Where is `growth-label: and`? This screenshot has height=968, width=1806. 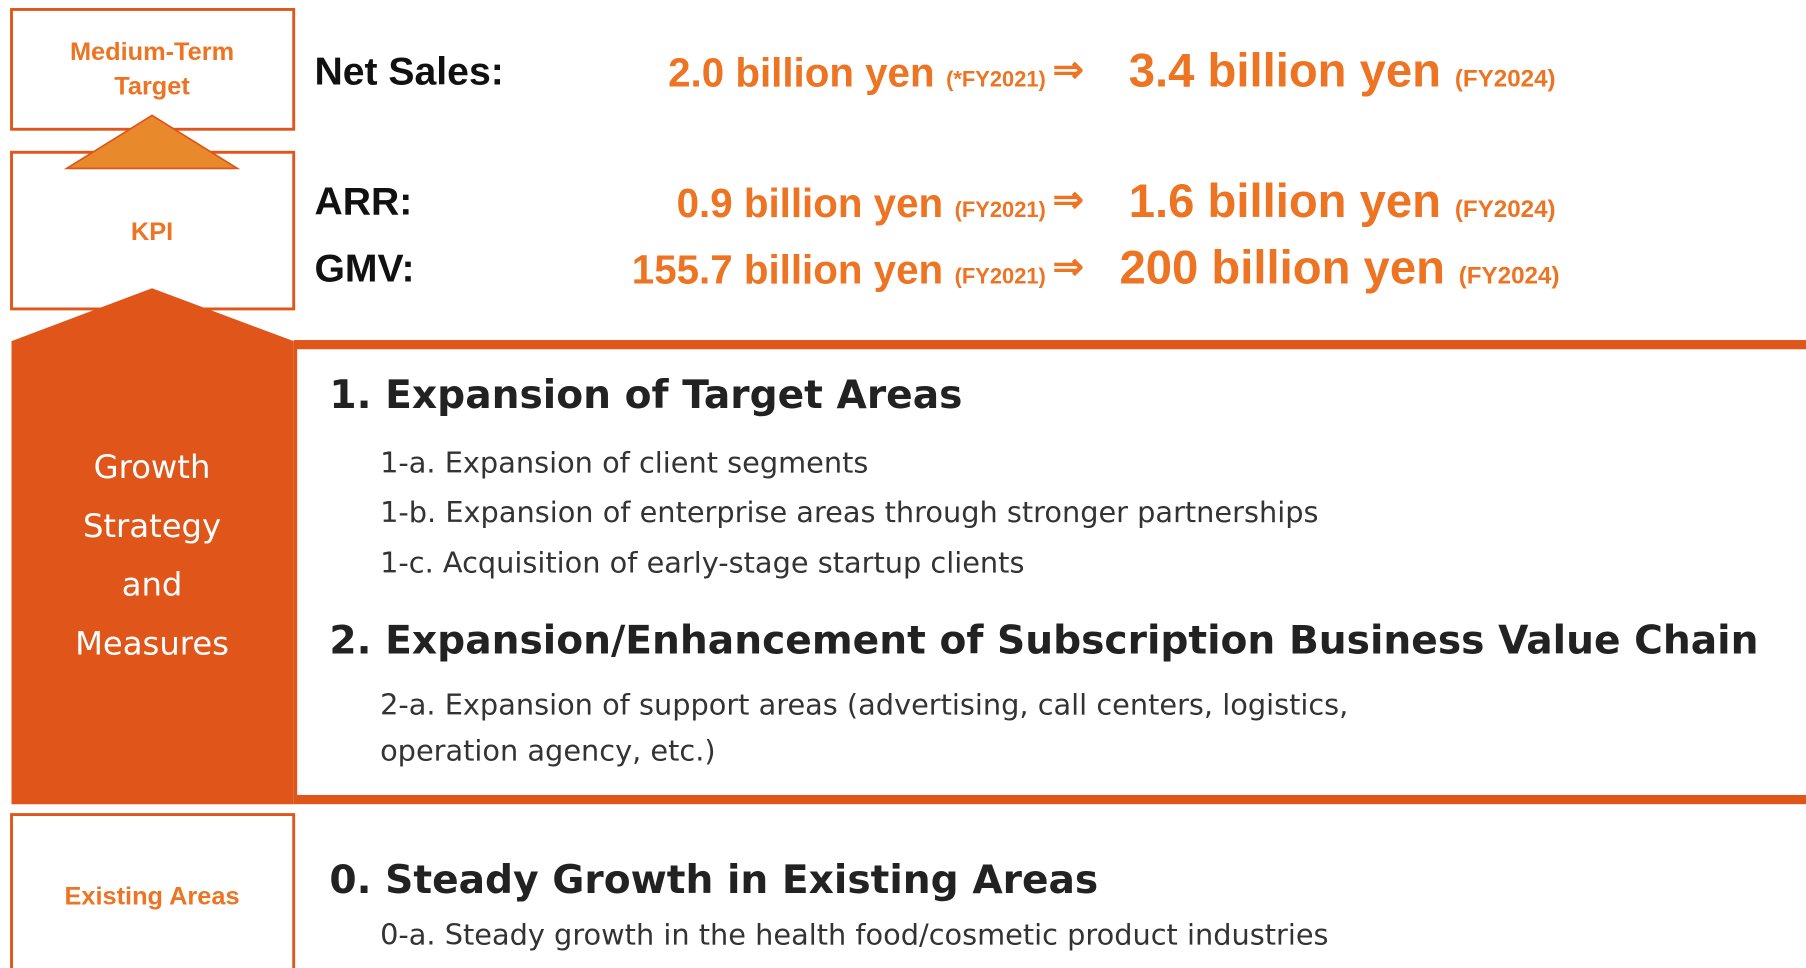
growth-label: and is located at coordinates (152, 585).